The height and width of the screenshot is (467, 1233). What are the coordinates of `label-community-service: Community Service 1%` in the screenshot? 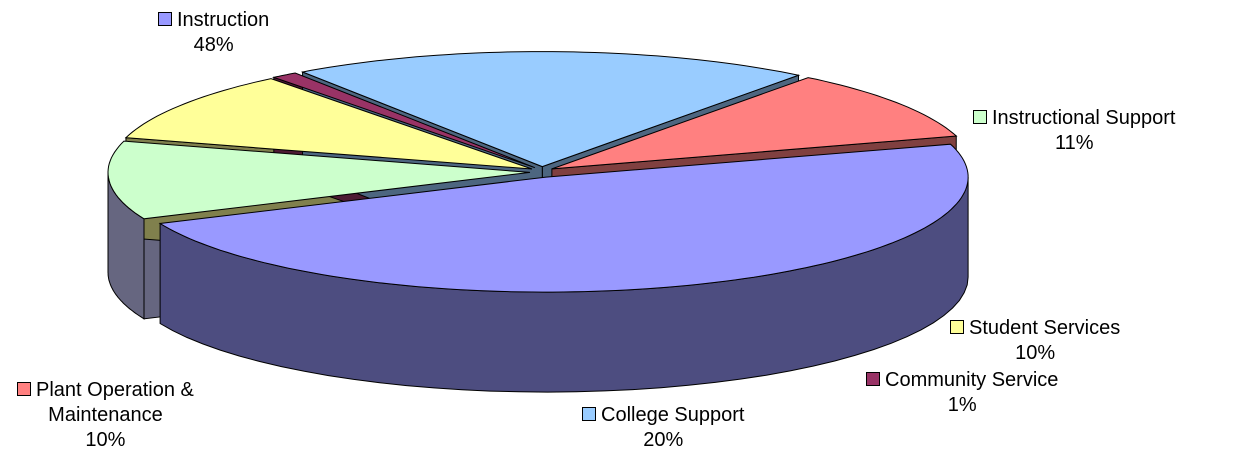 It's located at (962, 393).